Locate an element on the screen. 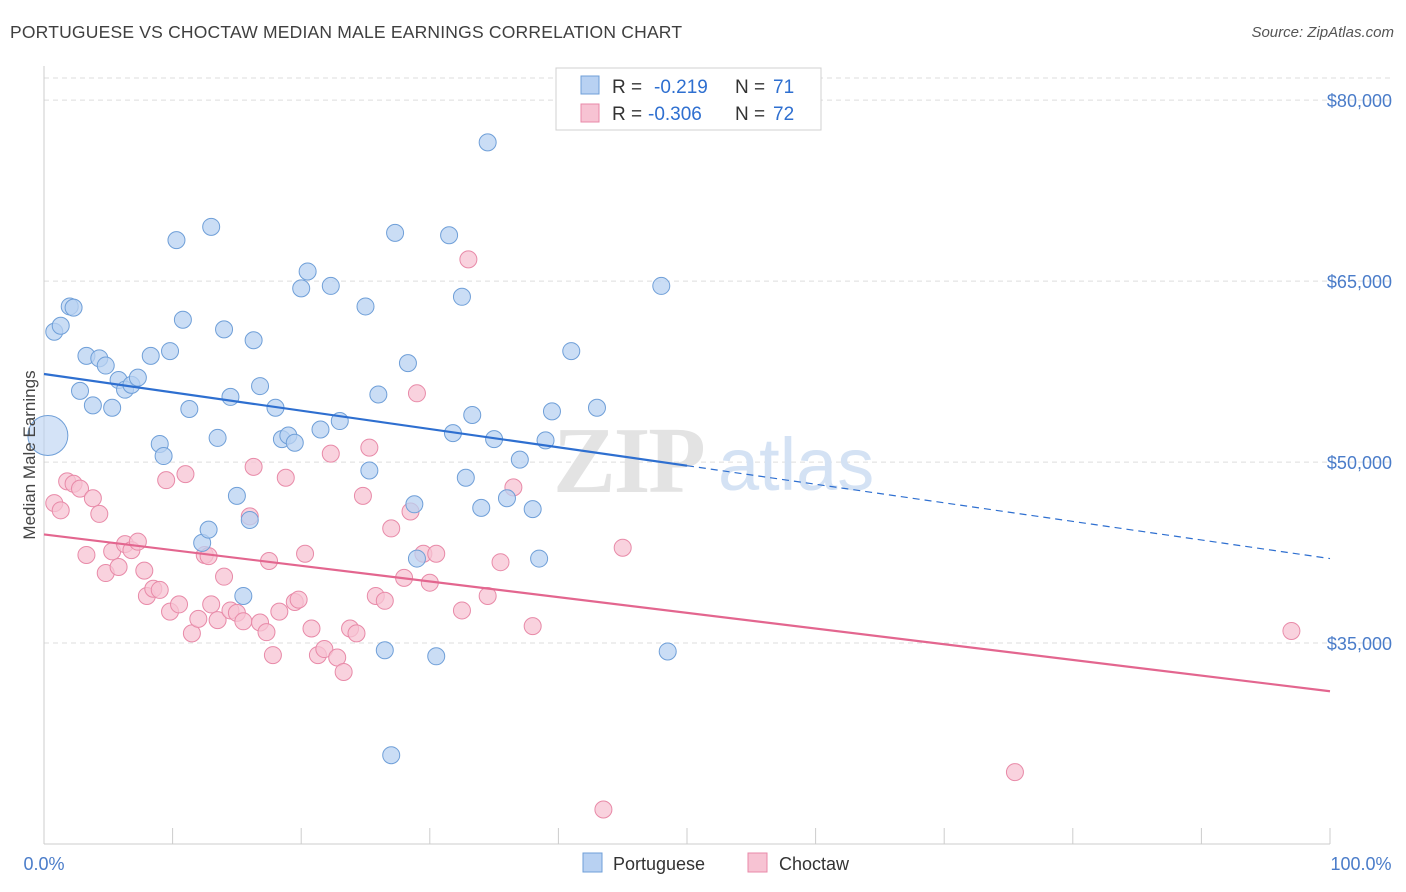 The width and height of the screenshot is (1406, 892). legend-r-label-2: R = is located at coordinates (627, 114).